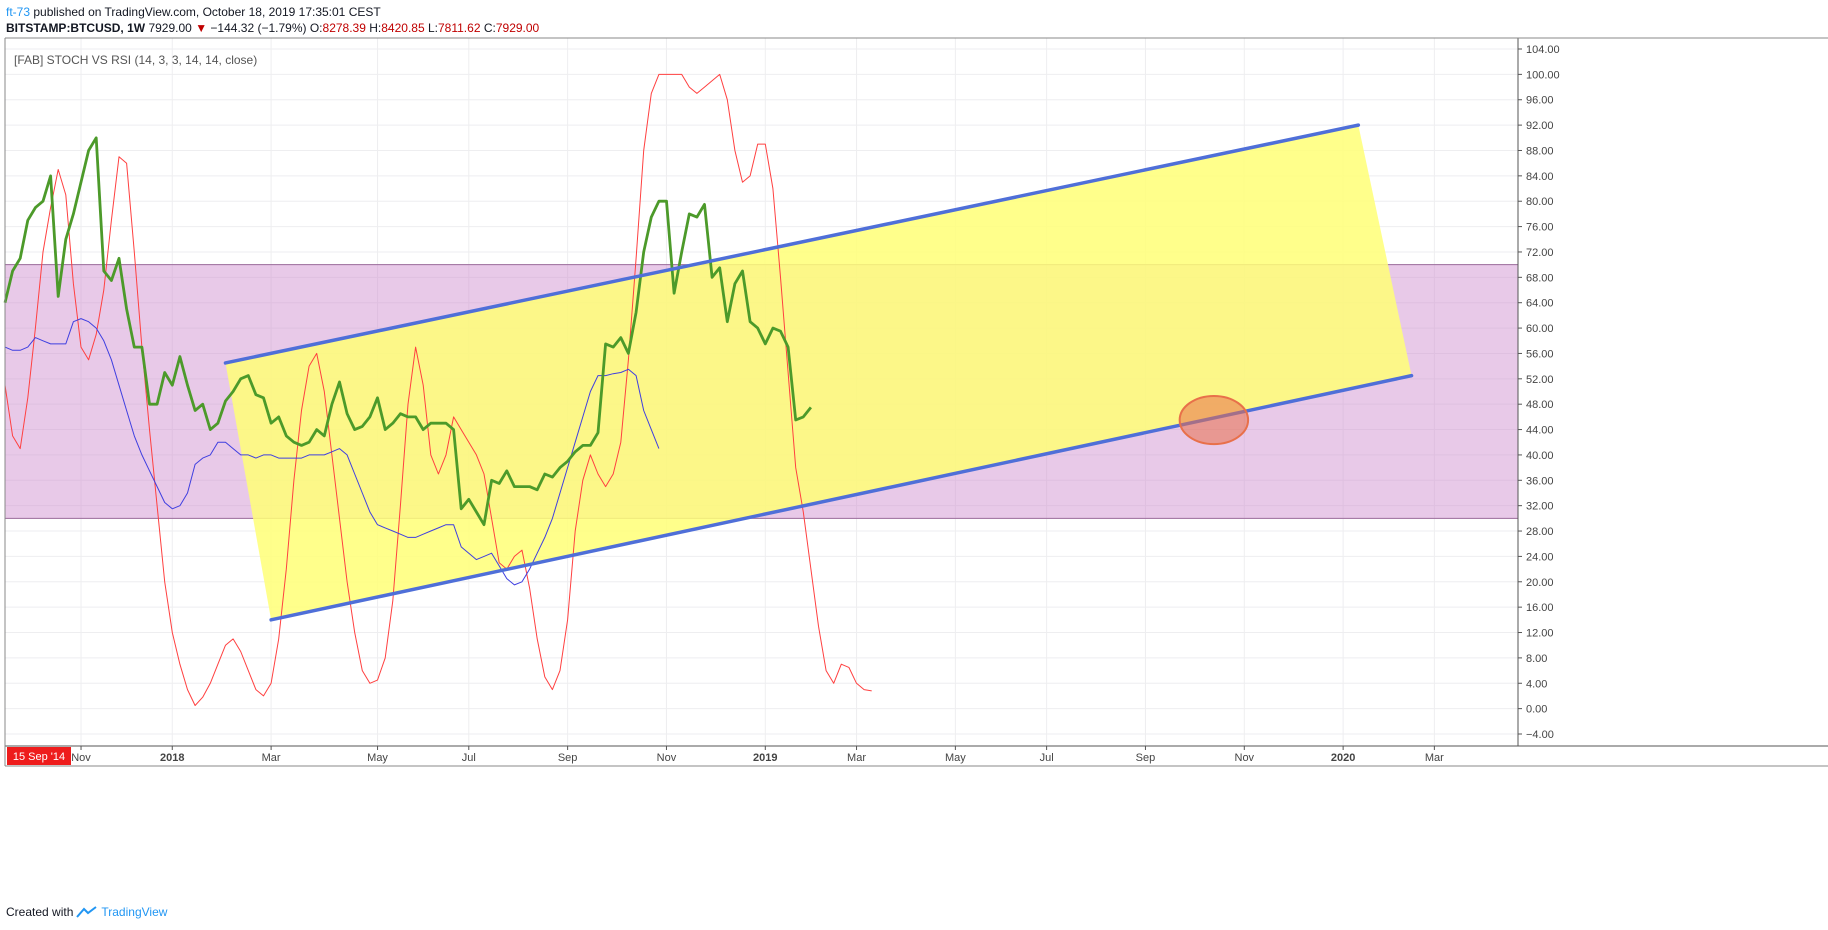 The width and height of the screenshot is (1828, 930). Describe the element at coordinates (1214, 420) in the screenshot. I see `highlight-ellipse` at that location.